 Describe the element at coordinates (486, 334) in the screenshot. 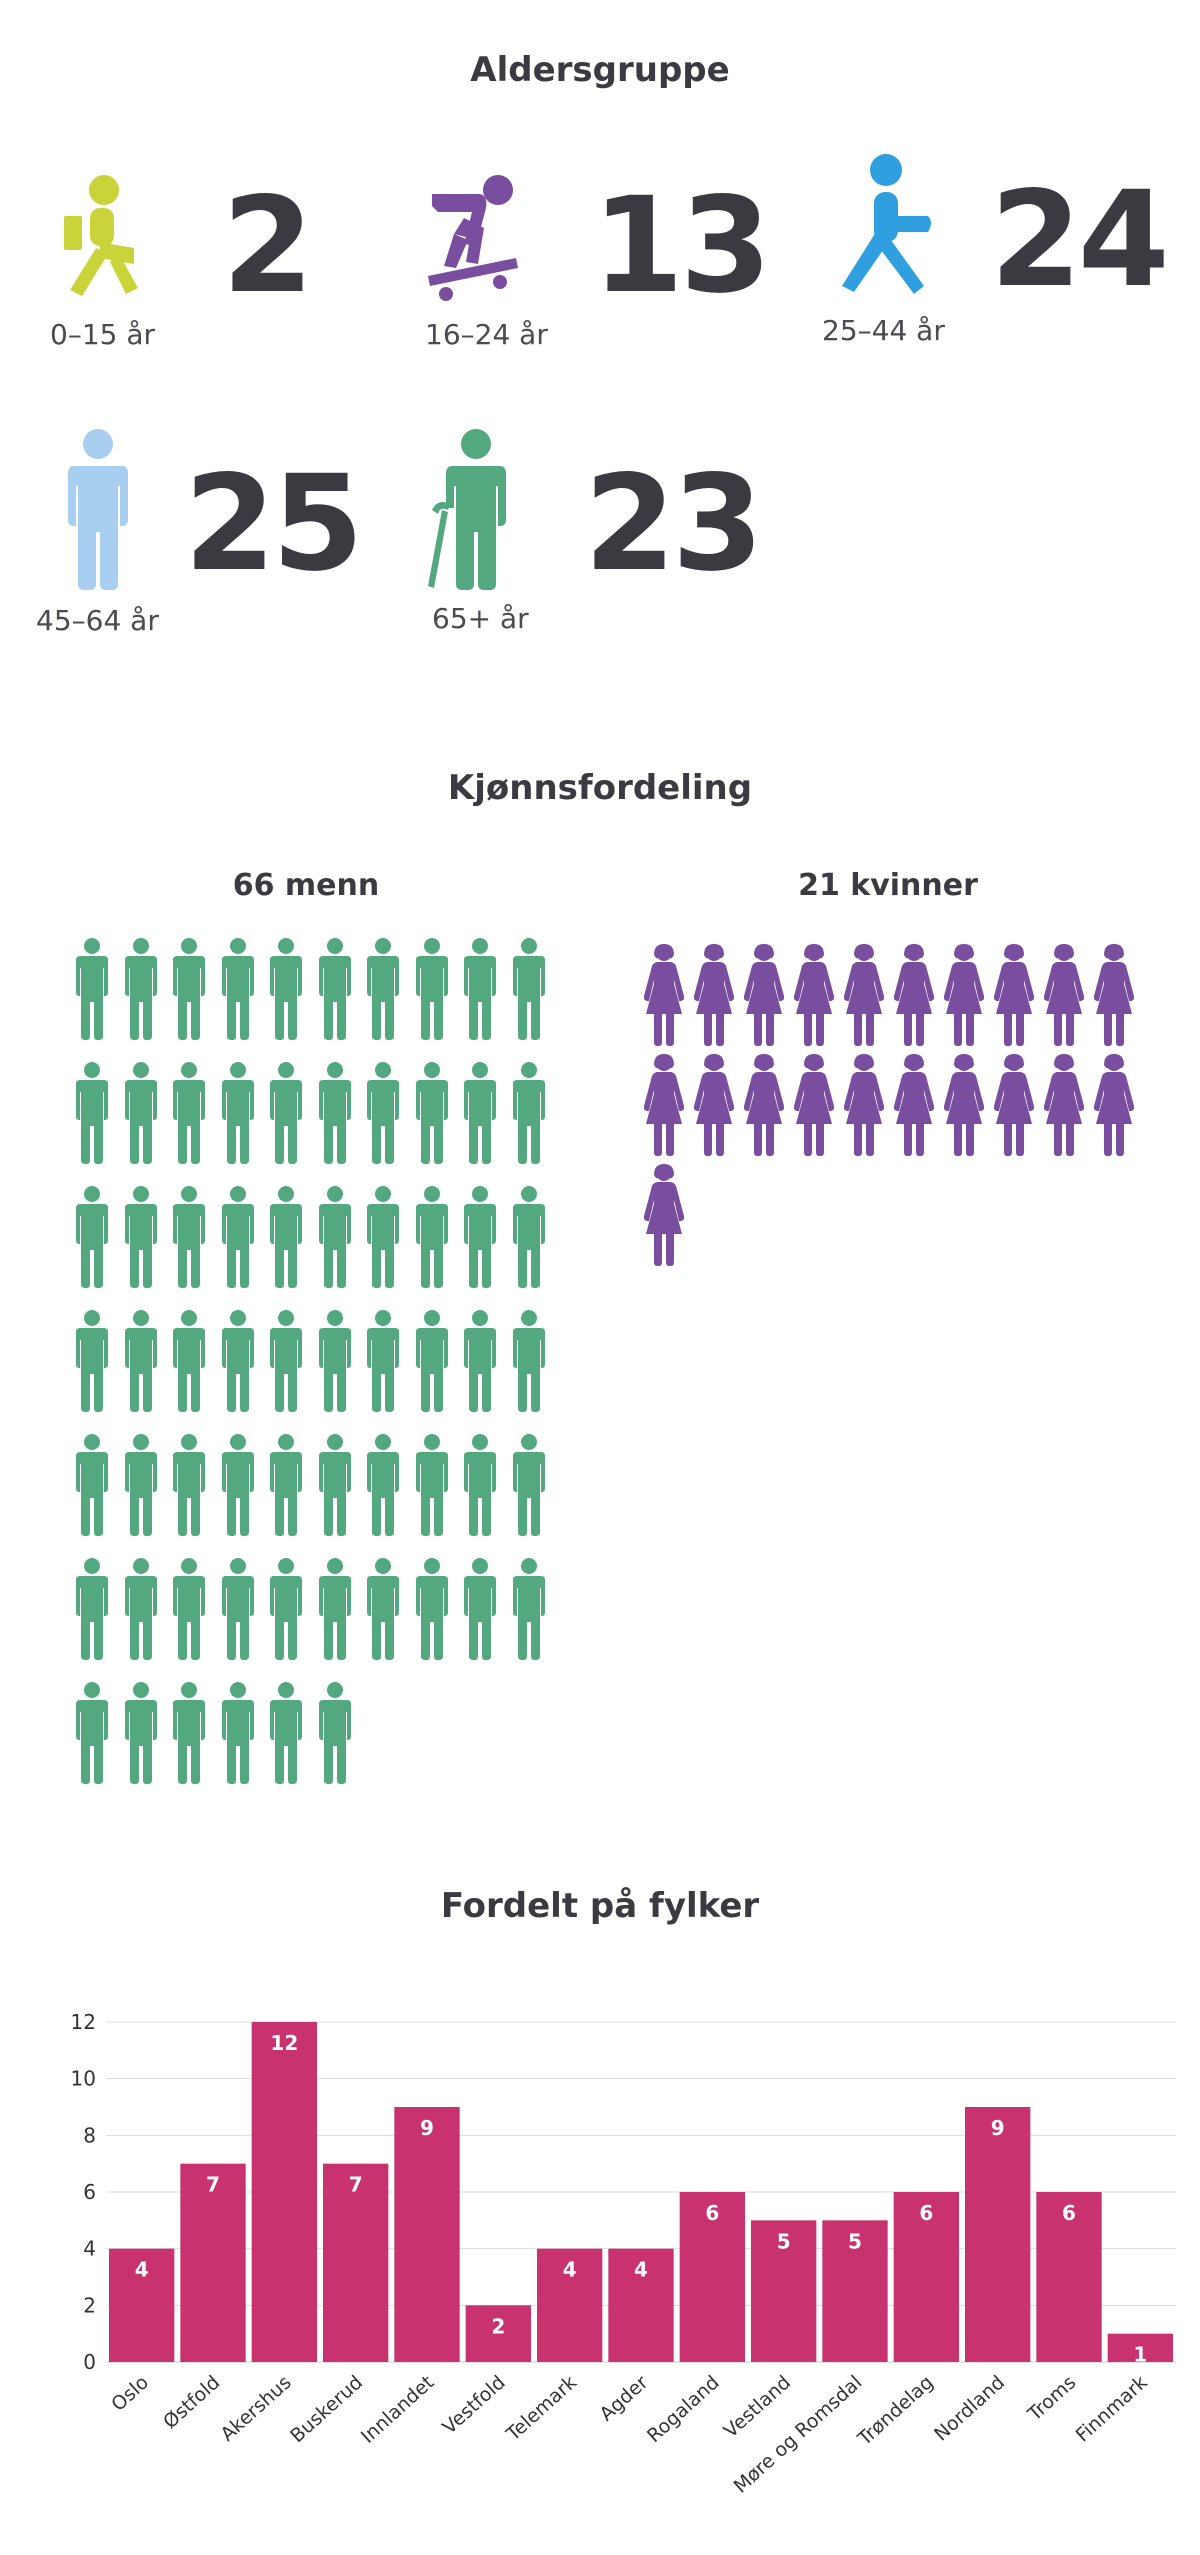

I see `age-label: 16–24 år` at that location.